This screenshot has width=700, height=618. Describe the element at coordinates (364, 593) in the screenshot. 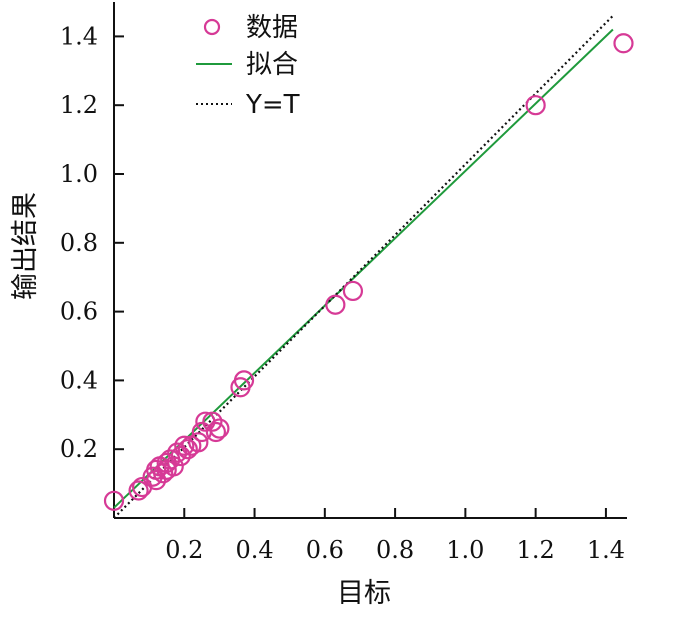

I see `x-axis-title: 目标` at that location.